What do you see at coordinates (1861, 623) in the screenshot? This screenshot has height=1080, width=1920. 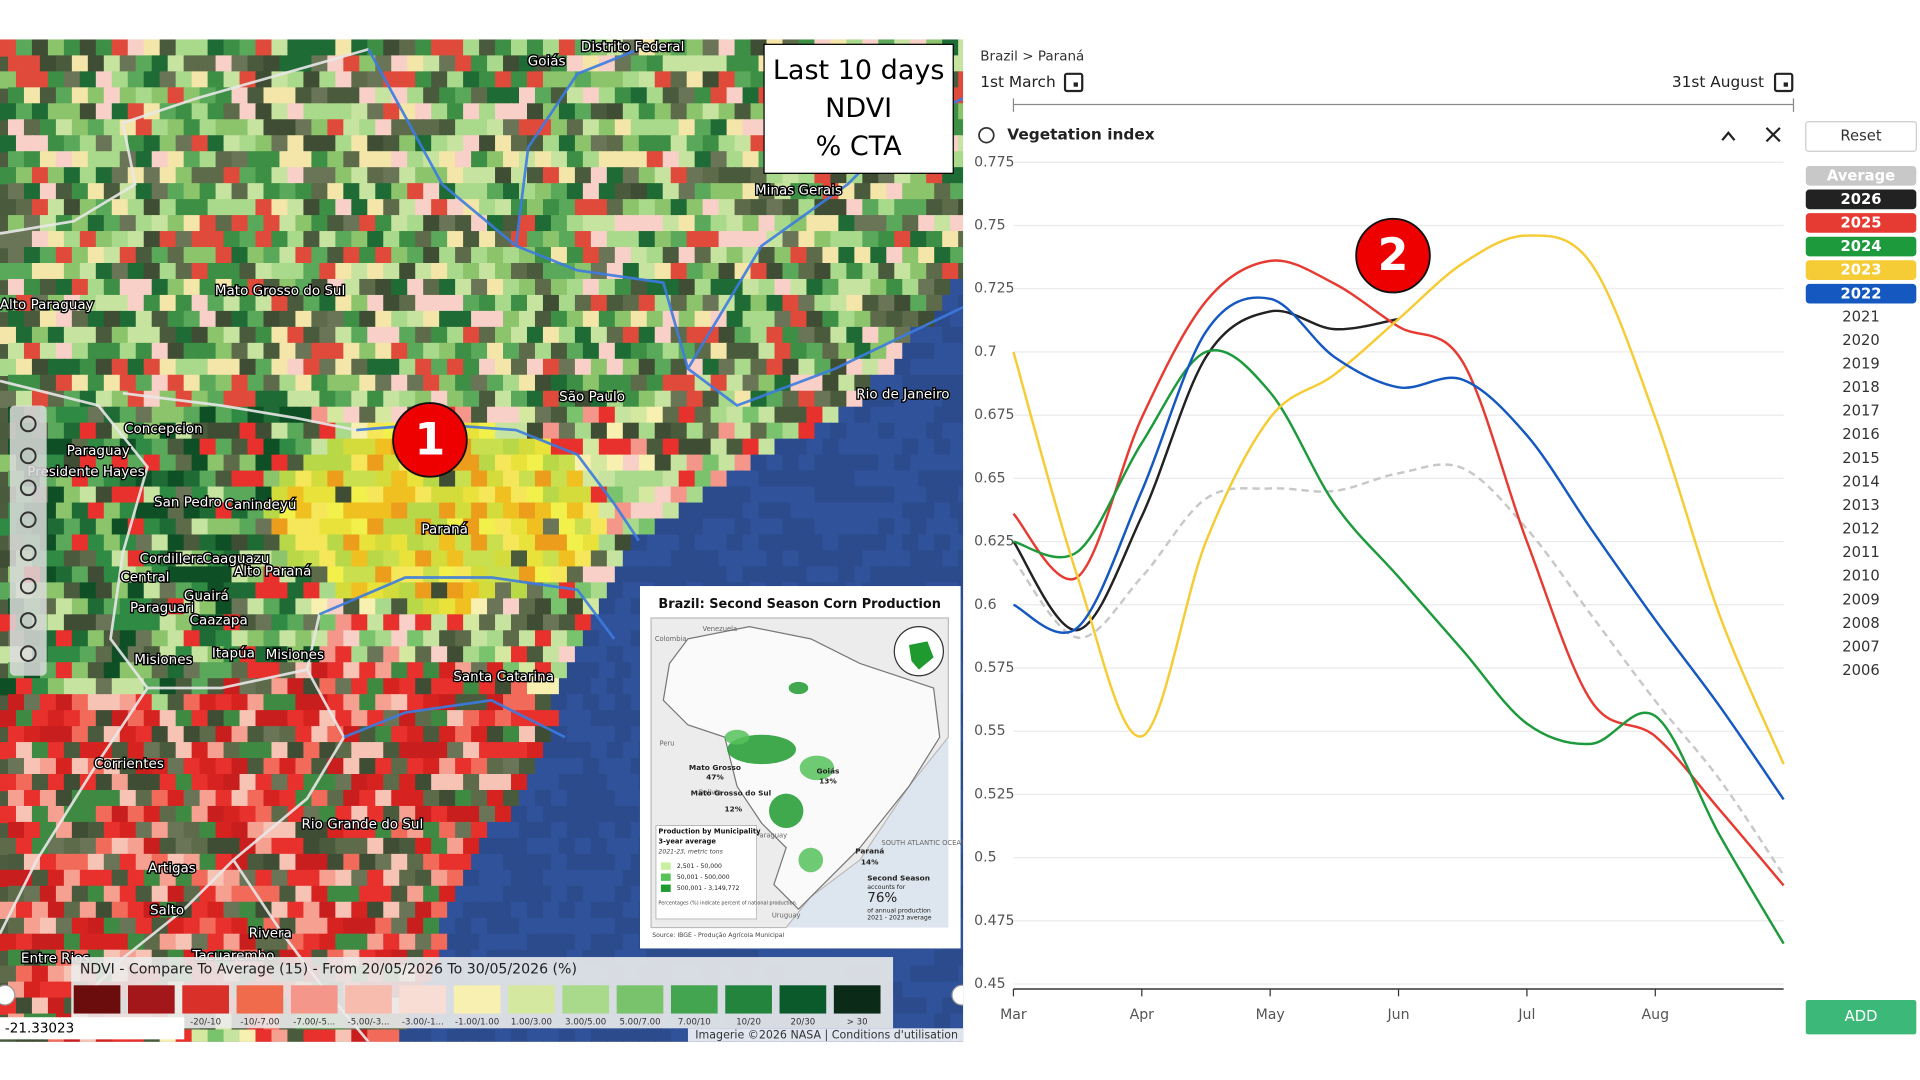 I see `legend-year: 2008` at bounding box center [1861, 623].